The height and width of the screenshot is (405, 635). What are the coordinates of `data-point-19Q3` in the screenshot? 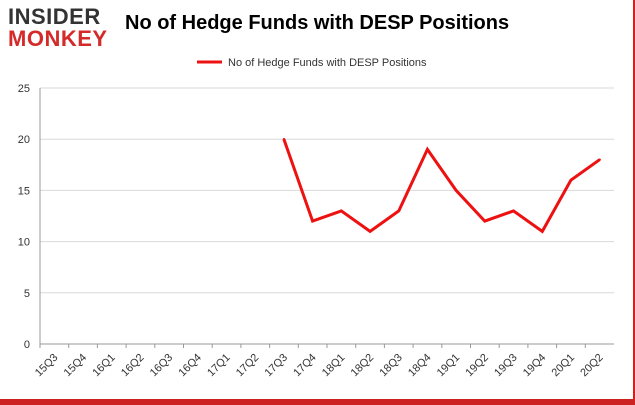 It's located at (513, 211).